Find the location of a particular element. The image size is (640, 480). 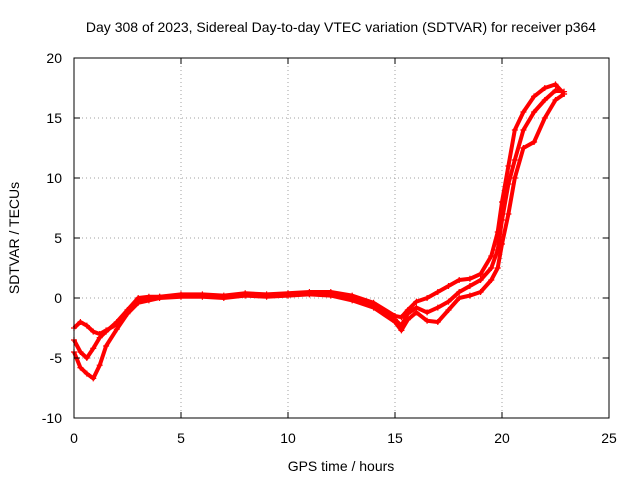

x-tick-label: 10 is located at coordinates (288, 438).